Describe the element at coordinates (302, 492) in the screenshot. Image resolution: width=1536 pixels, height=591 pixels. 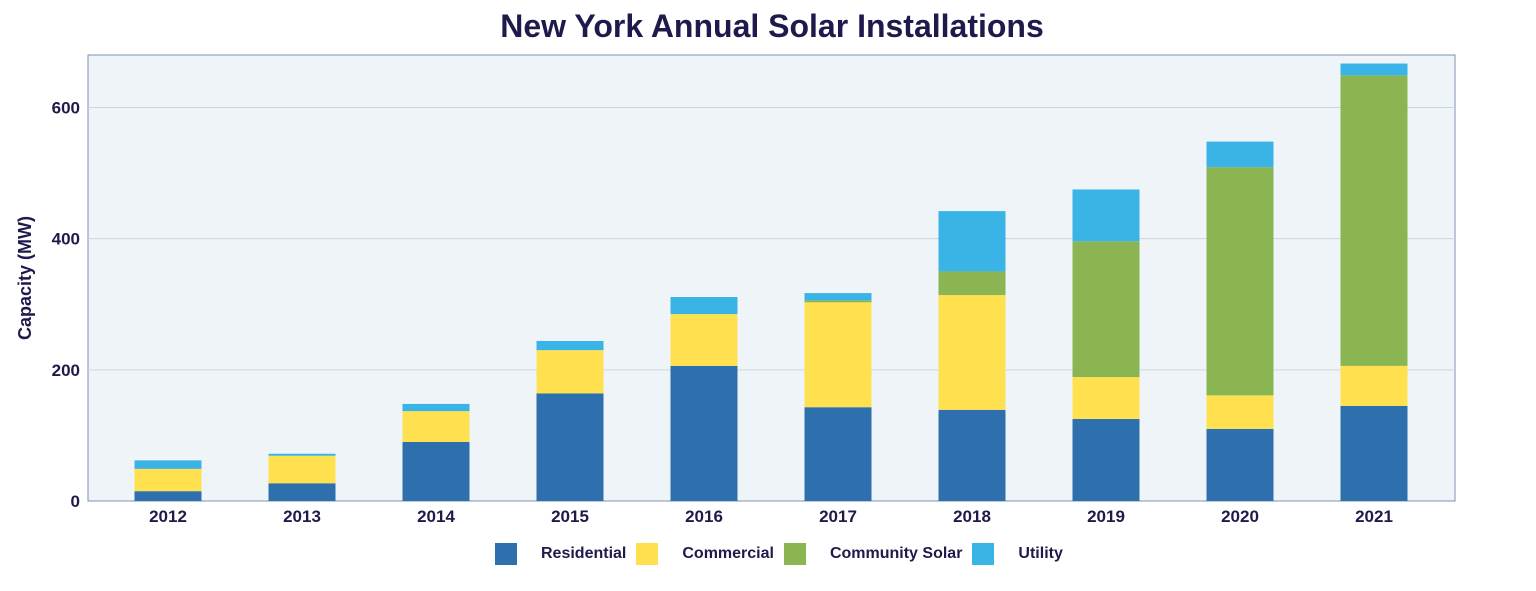
I see `bar-residential-2013` at that location.